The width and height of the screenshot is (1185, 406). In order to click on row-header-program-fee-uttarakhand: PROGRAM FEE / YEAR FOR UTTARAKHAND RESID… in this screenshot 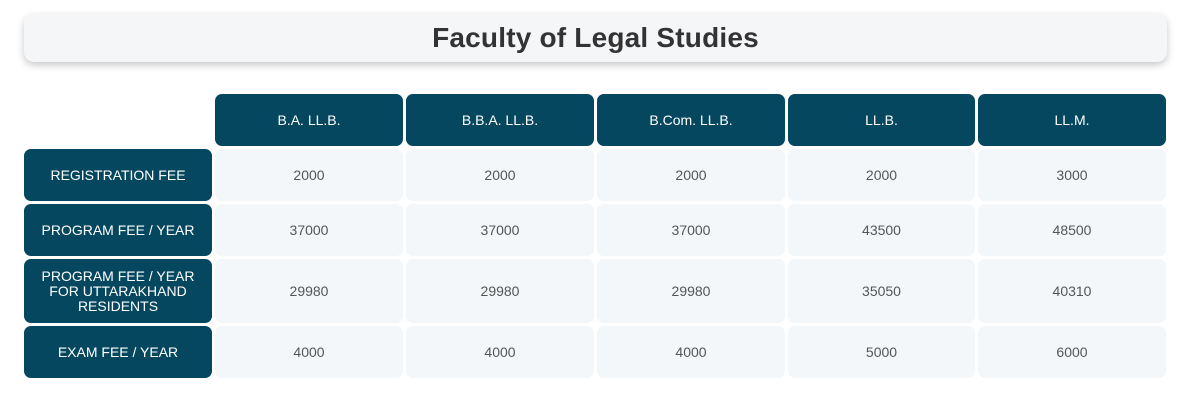, I will do `click(118, 291)`.